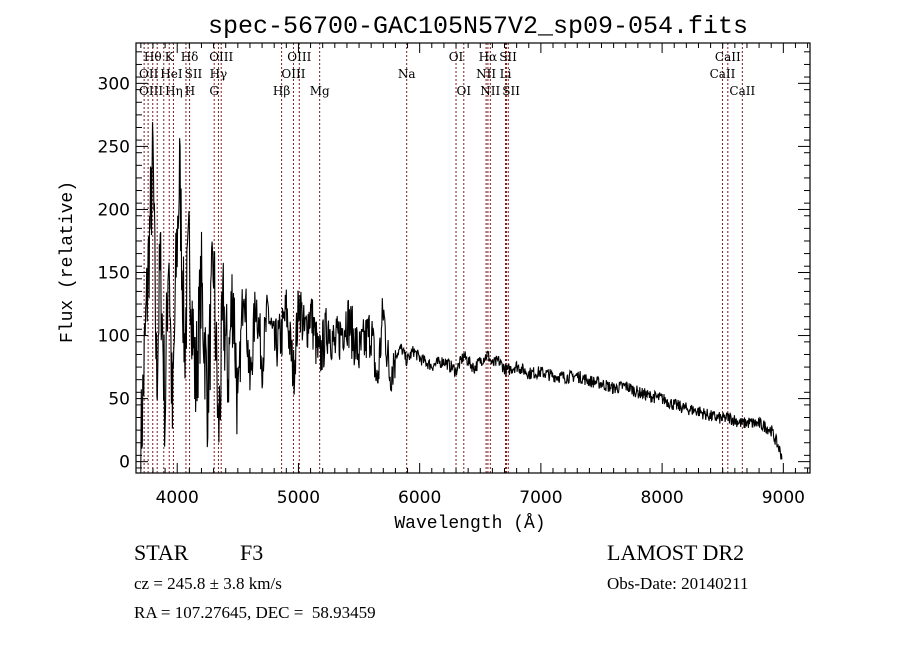 The width and height of the screenshot is (900, 649). I want to click on y-tick-label: 100, so click(114, 337).